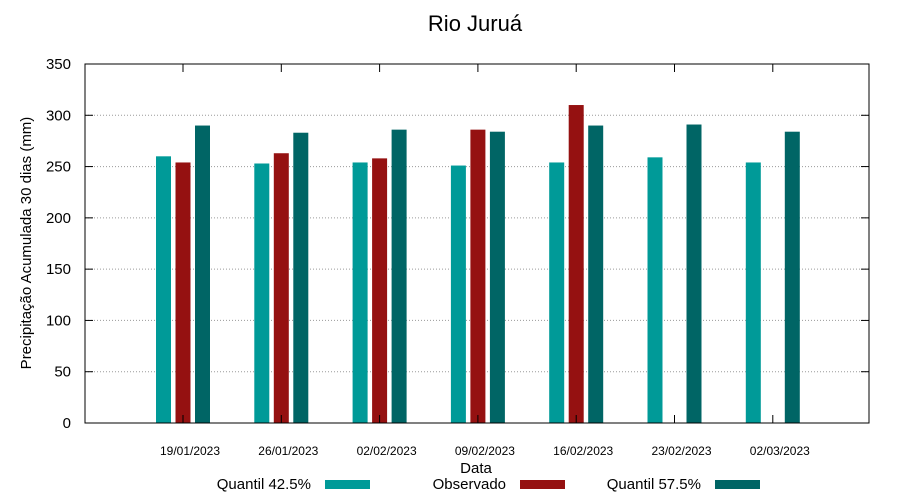 The height and width of the screenshot is (500, 900). Describe the element at coordinates (780, 451) in the screenshot. I see `x-tick-label: 02/03/2023` at that location.